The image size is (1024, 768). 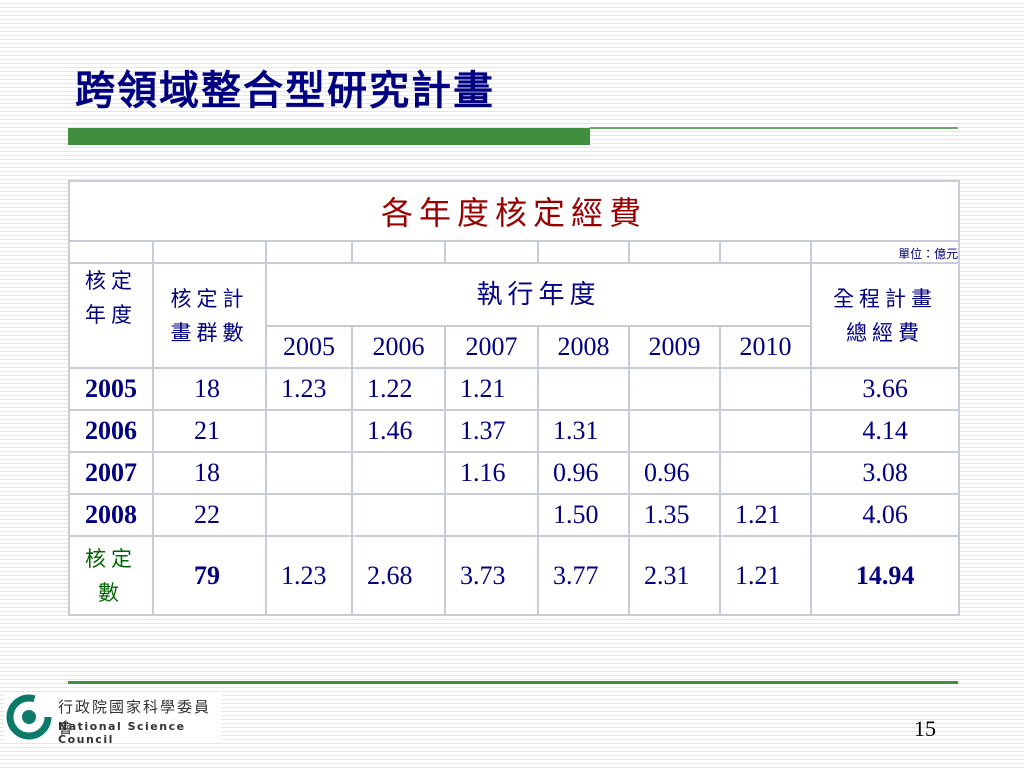 What do you see at coordinates (398, 347) in the screenshot?
I see `header-year: 2006` at bounding box center [398, 347].